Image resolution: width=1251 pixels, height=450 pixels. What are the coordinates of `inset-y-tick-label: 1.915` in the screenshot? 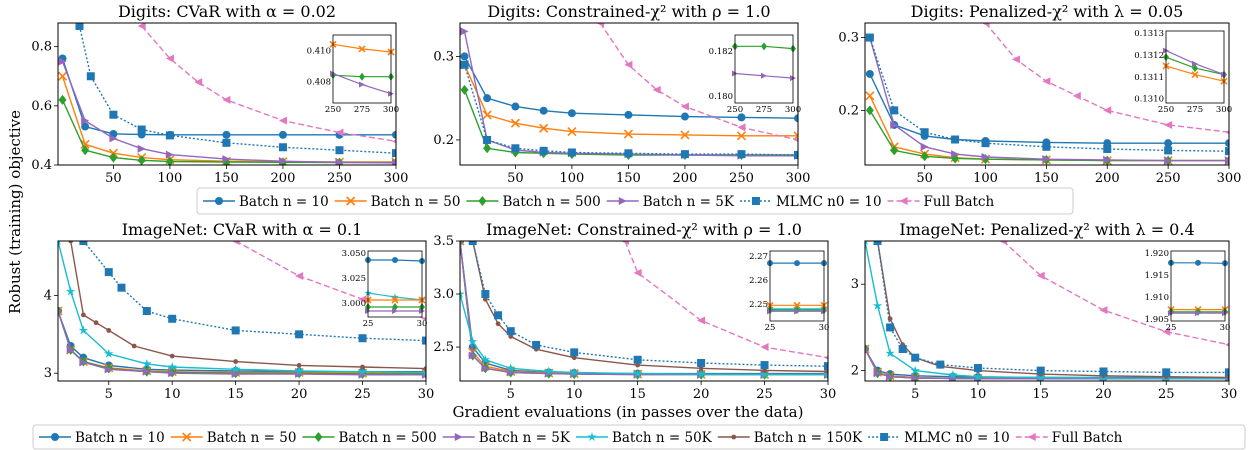 It's located at (1157, 276).